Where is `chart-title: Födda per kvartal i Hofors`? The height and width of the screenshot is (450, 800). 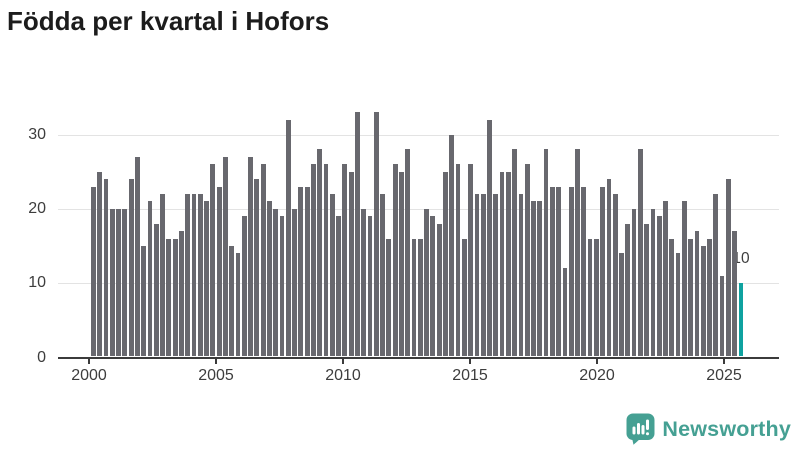 chart-title: Födda per kvartal i Hofors is located at coordinates (168, 21).